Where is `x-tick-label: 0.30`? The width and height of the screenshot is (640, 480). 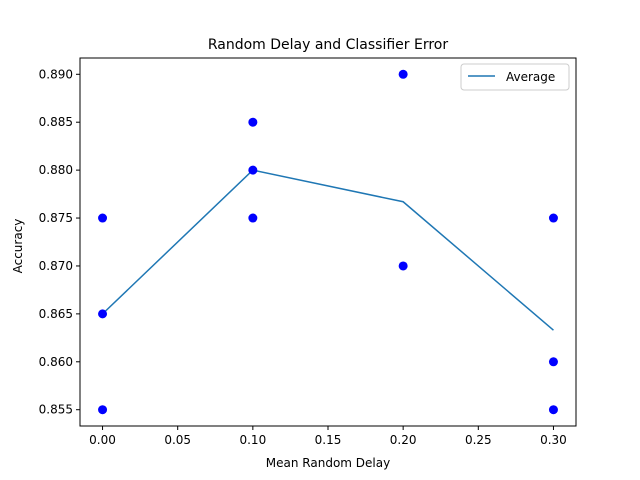 x-tick-label: 0.30 is located at coordinates (553, 440).